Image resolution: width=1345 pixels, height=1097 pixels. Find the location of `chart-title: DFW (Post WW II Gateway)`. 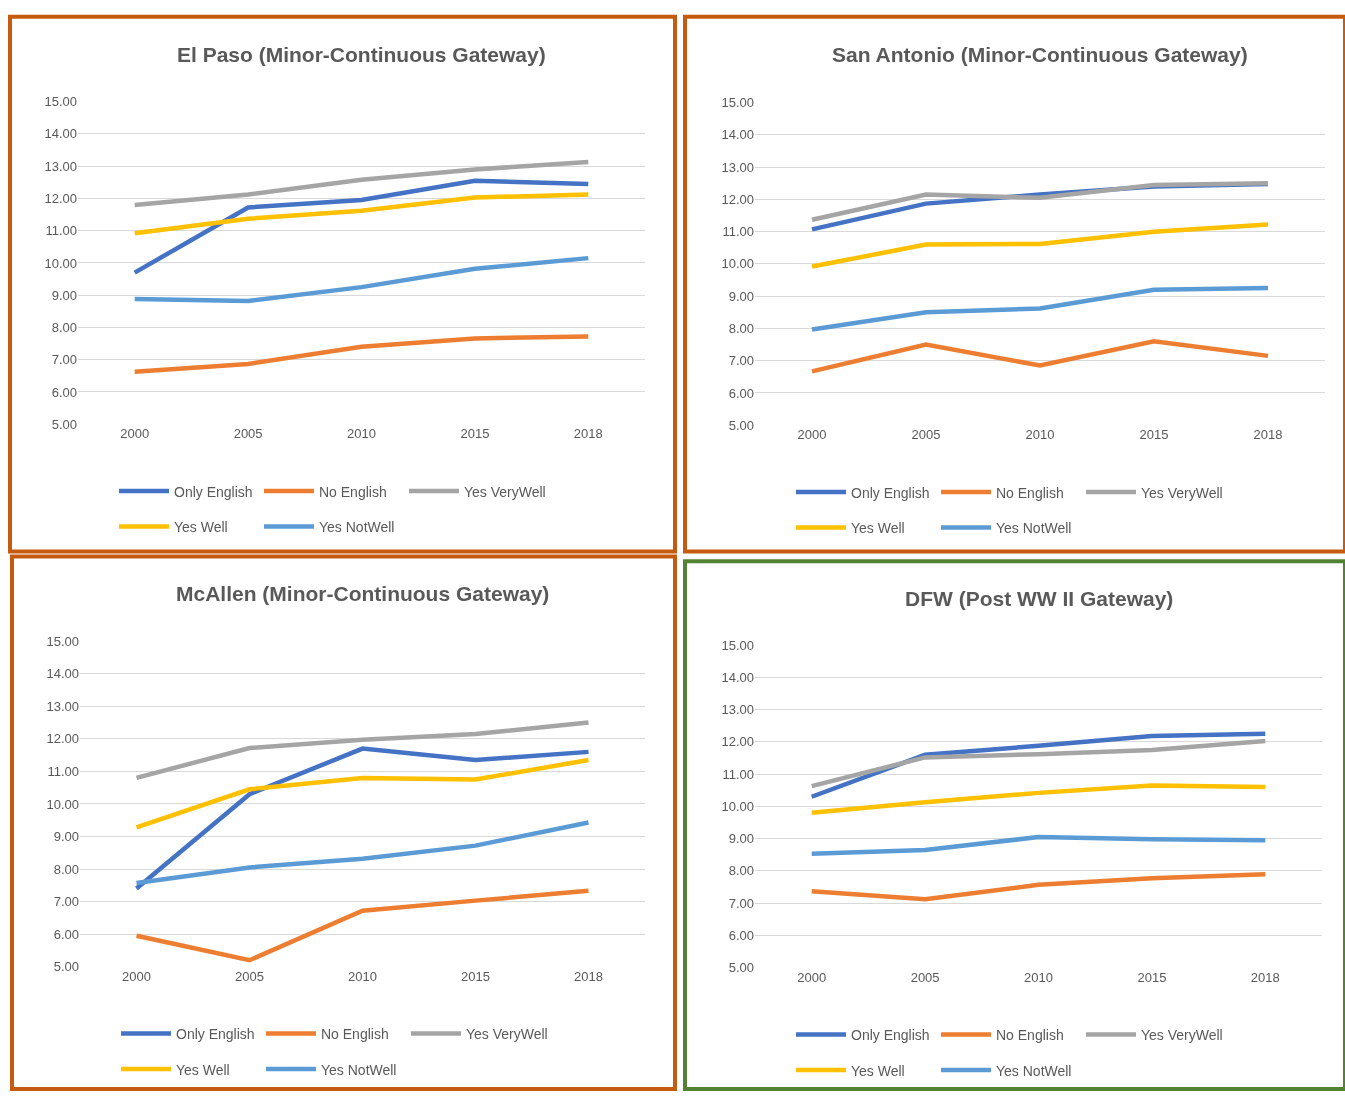

chart-title: DFW (Post WW II Gateway) is located at coordinates (1039, 598).